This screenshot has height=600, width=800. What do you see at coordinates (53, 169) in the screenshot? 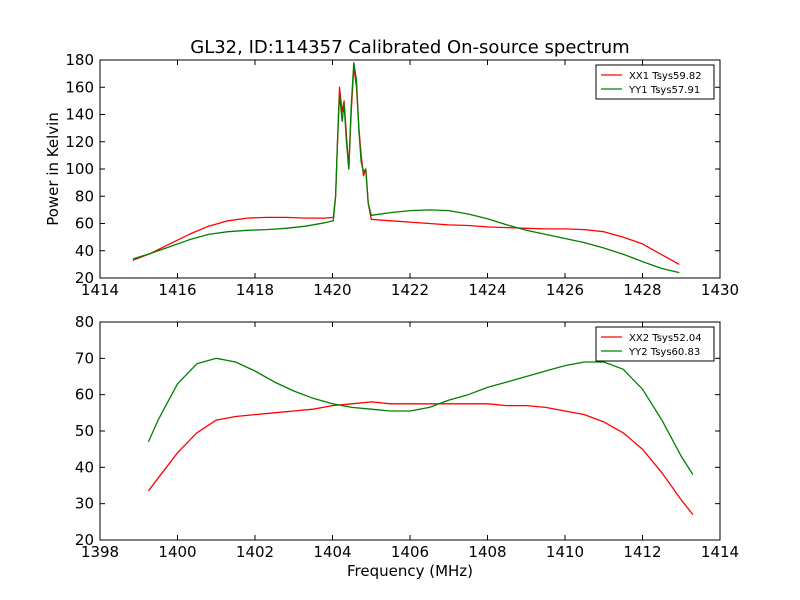
I see `y-axis-label: Power in Kelvin` at bounding box center [53, 169].